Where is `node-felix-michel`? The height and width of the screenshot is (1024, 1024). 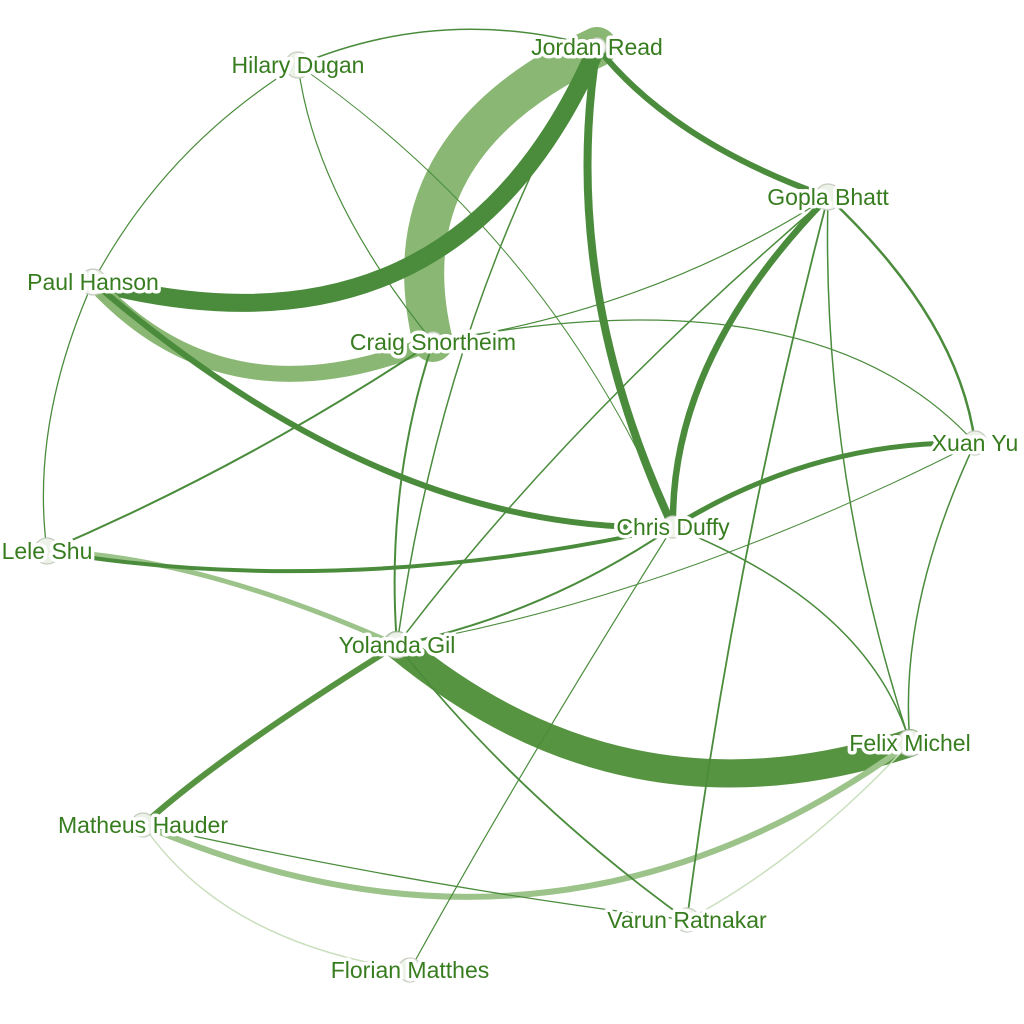 node-felix-michel is located at coordinates (910, 743).